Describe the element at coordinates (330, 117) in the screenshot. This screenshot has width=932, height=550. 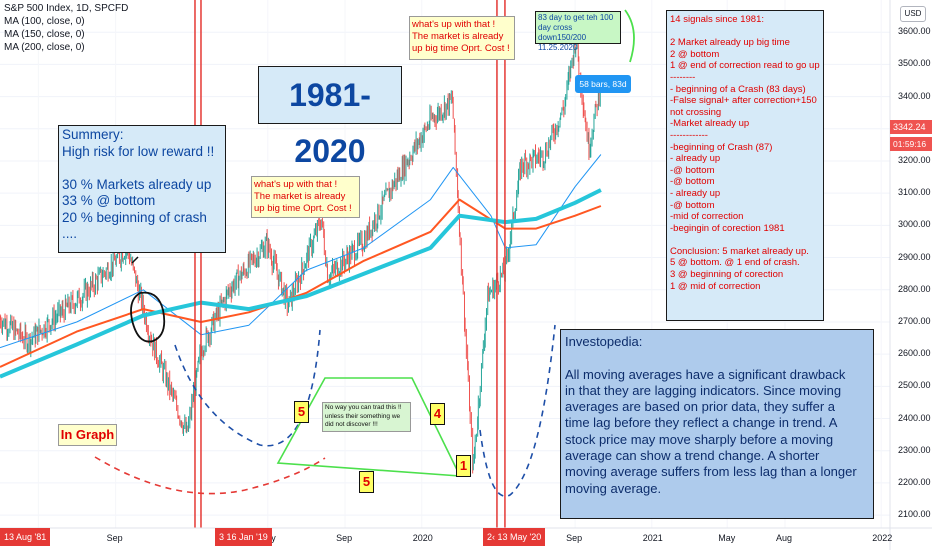
I see `title-box: 1981-2020` at that location.